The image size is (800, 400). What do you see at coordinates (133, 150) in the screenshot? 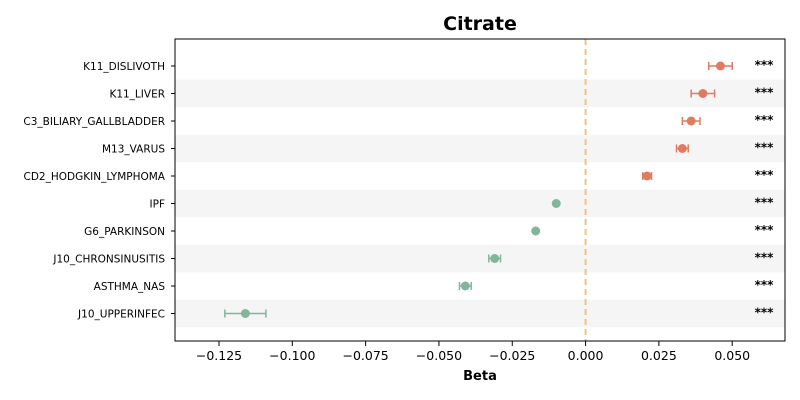
I see `y-tick-label: M13_VARUS` at bounding box center [133, 150].